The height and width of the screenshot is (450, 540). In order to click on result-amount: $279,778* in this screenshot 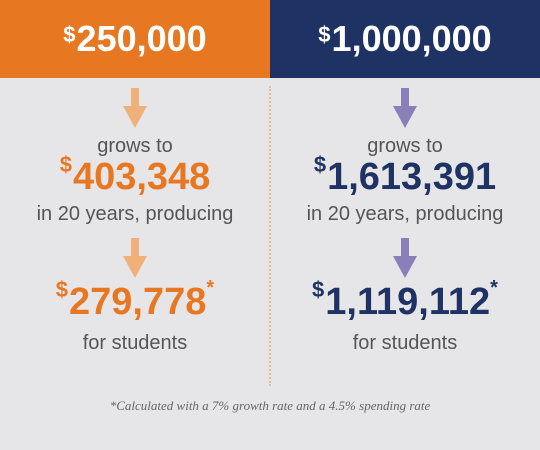, I will do `click(135, 300)`.